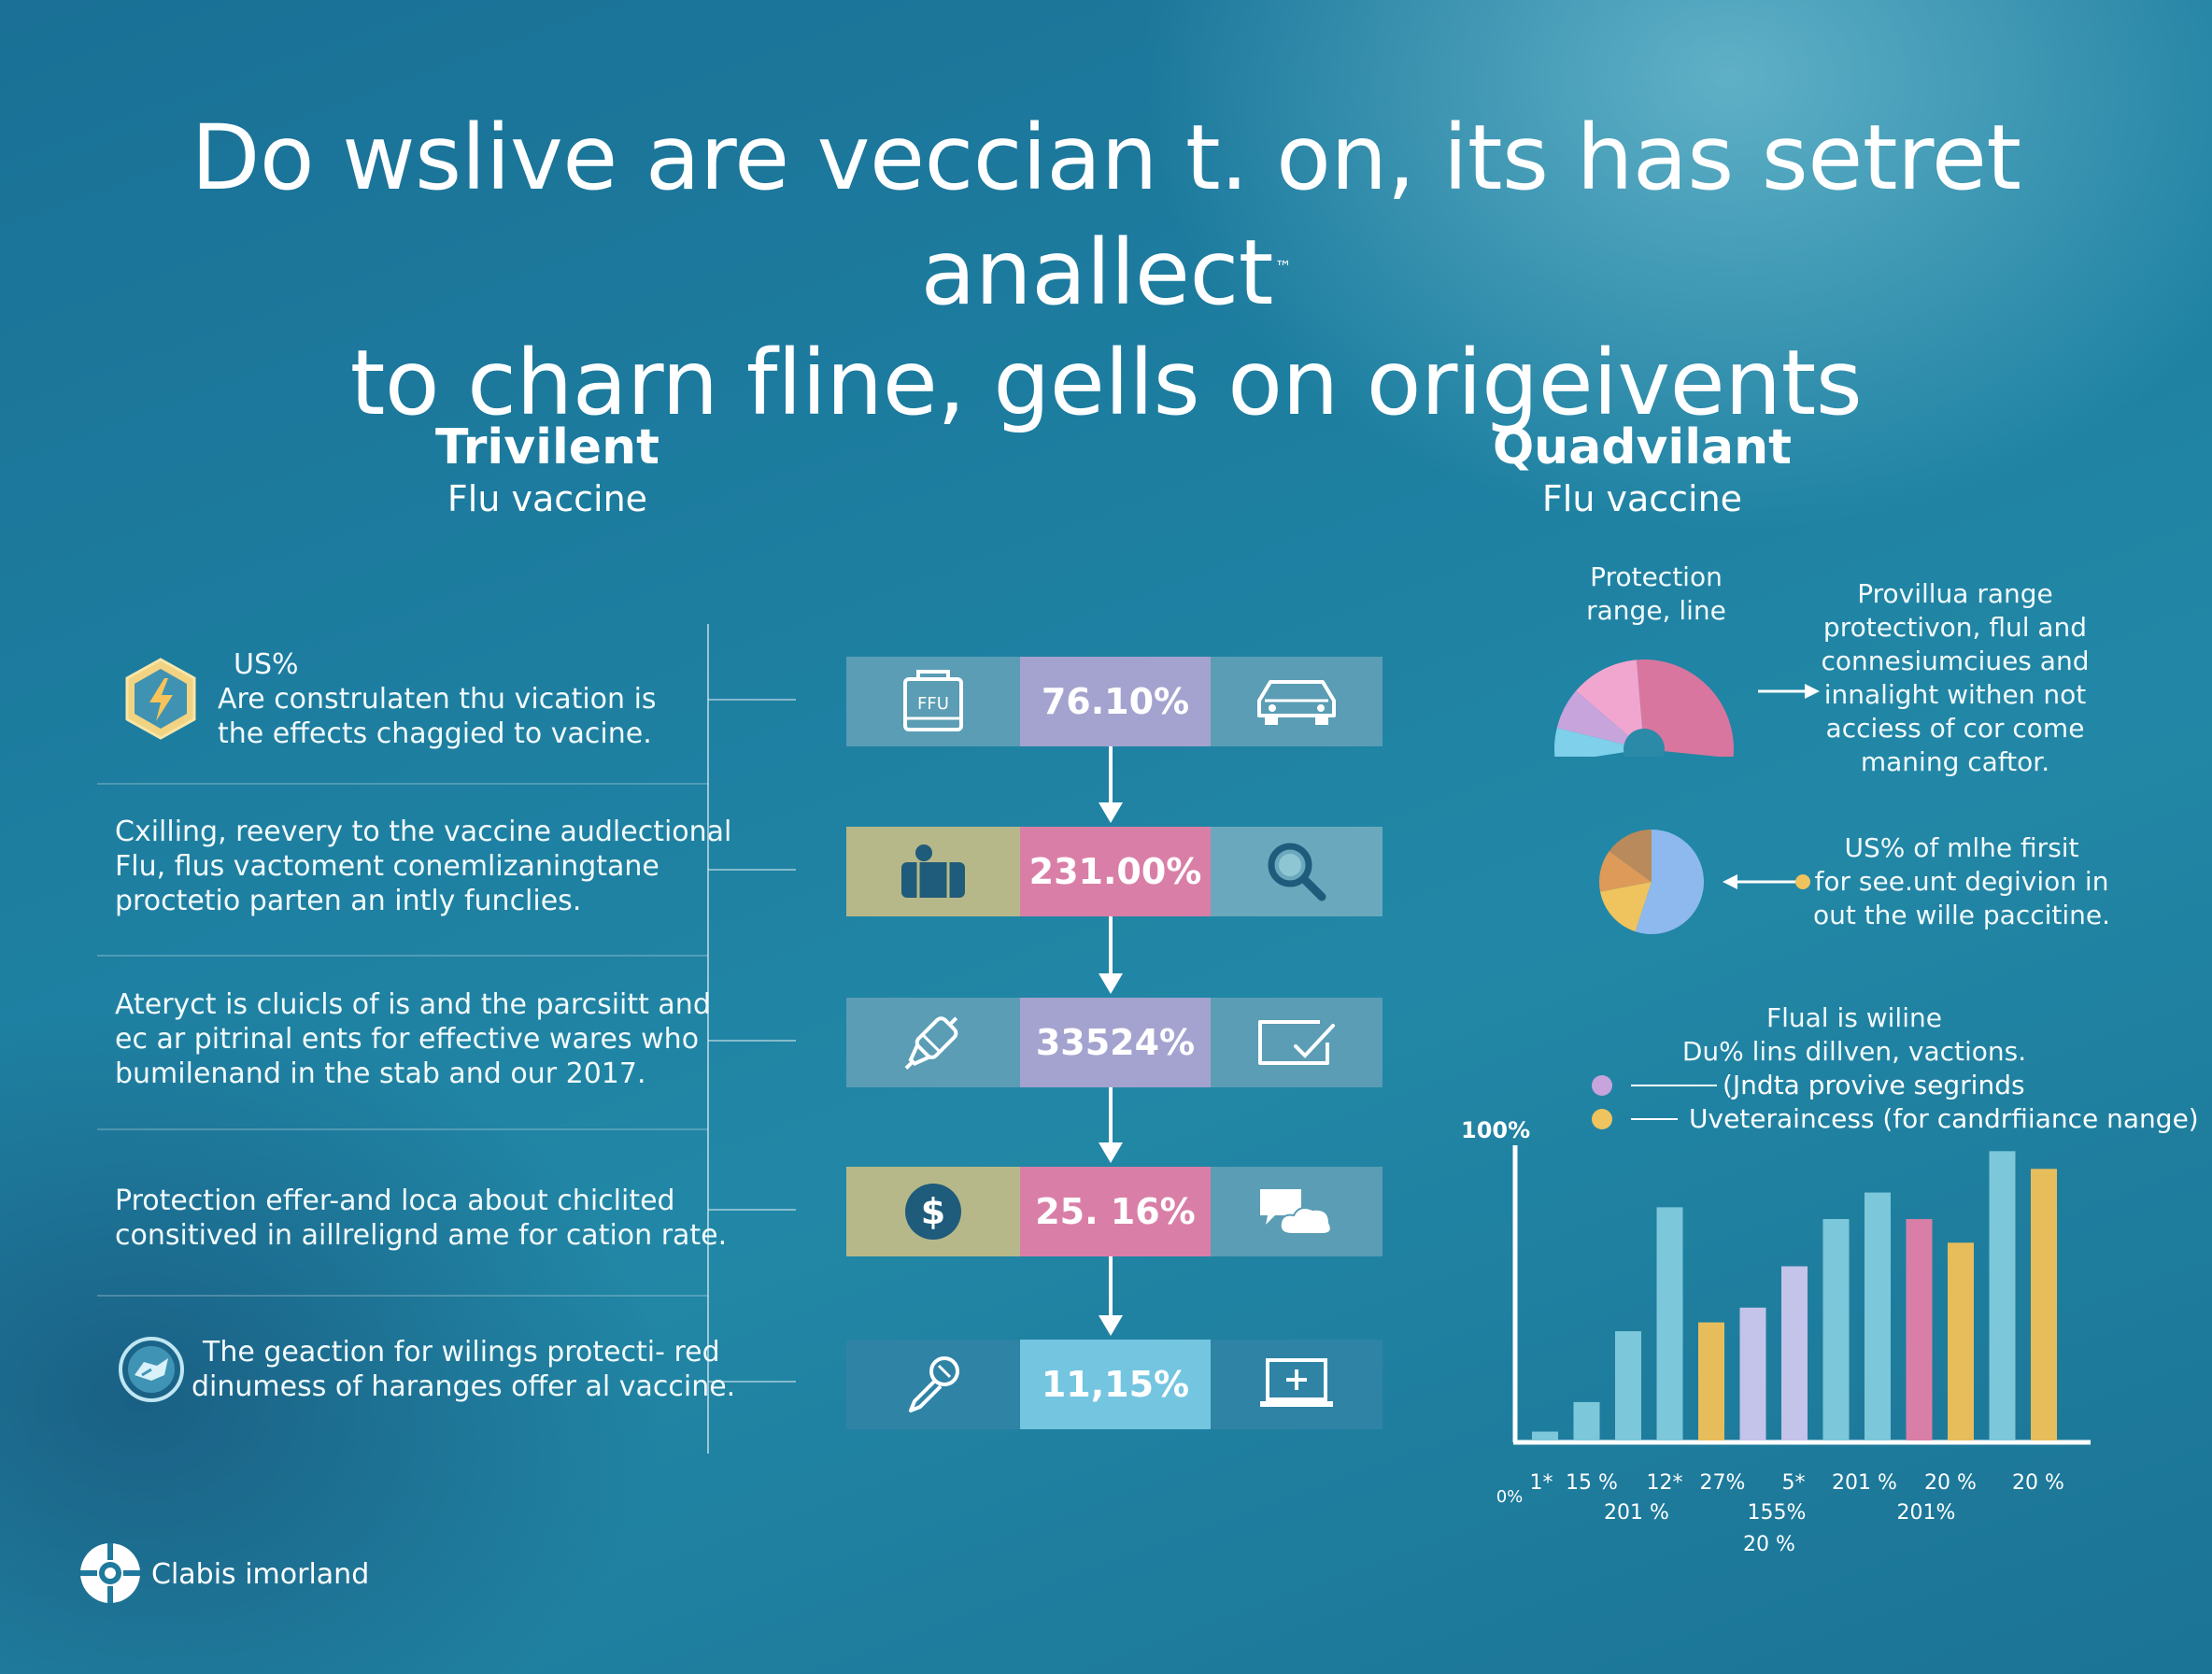  Describe the element at coordinates (1642, 447) in the screenshot. I see `quadrivalent-title: Quadvilant` at that location.